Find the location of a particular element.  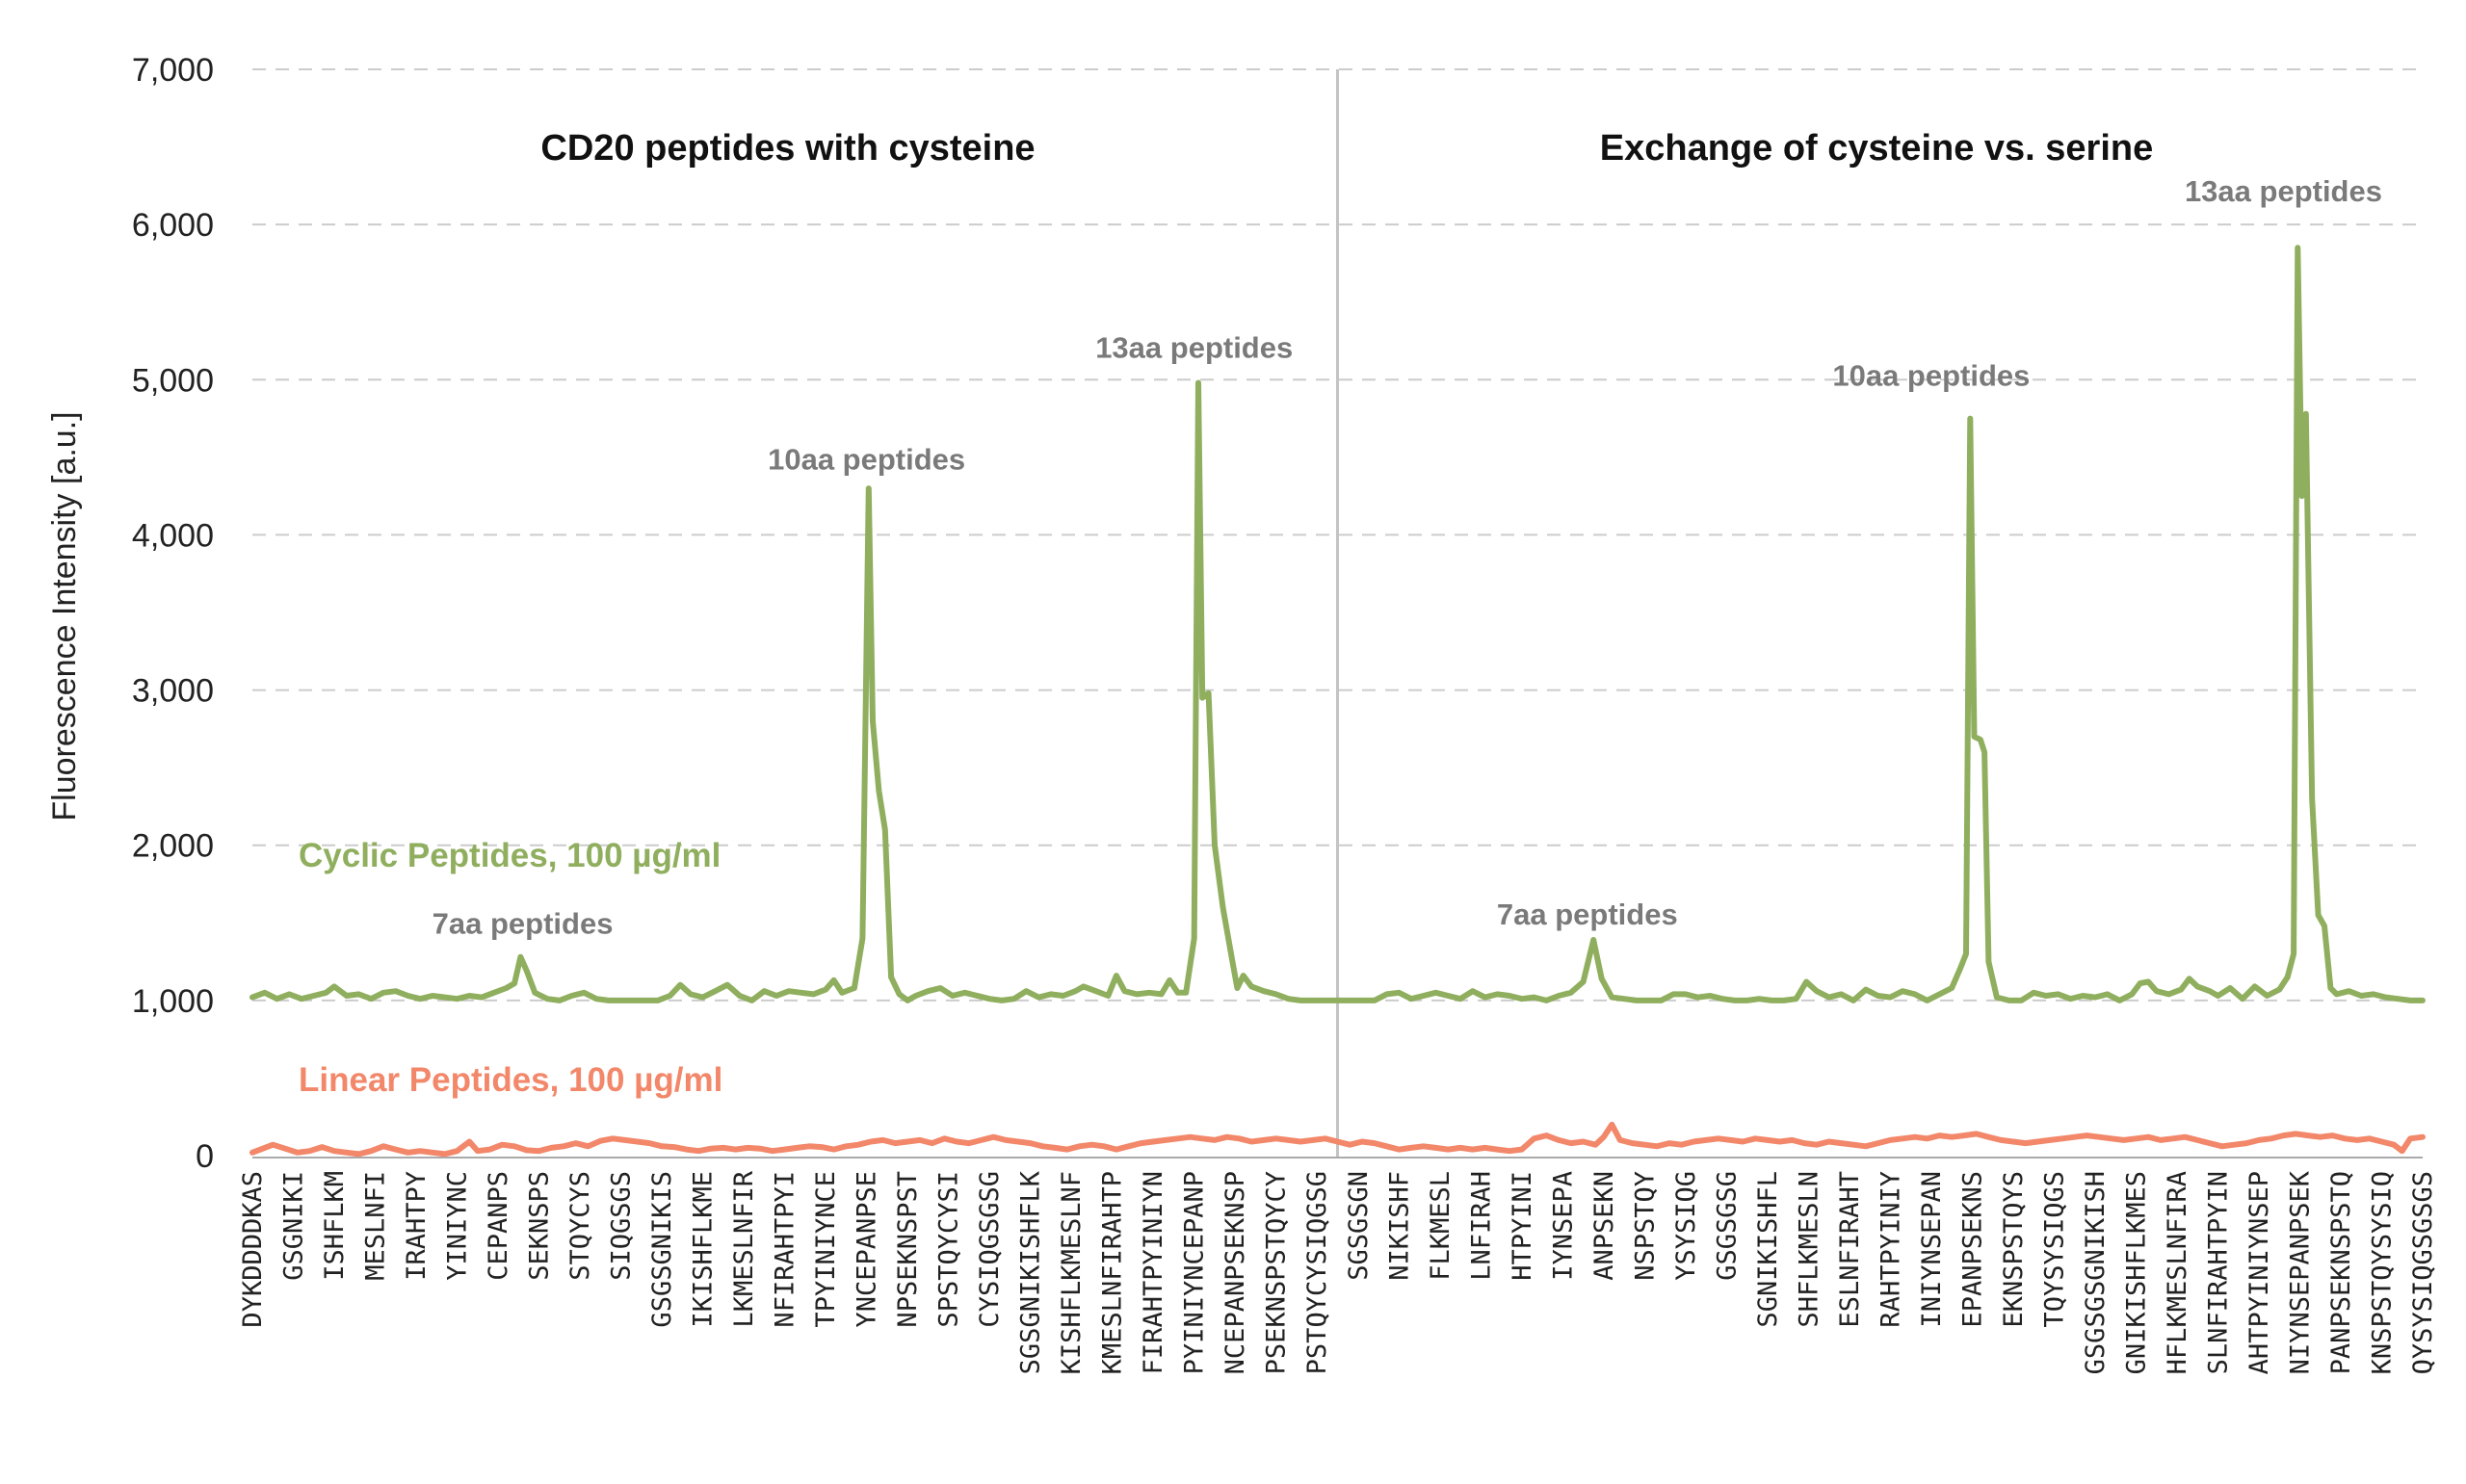

x-tick-label: ANPSEKN is located at coordinates (1604, 1226).